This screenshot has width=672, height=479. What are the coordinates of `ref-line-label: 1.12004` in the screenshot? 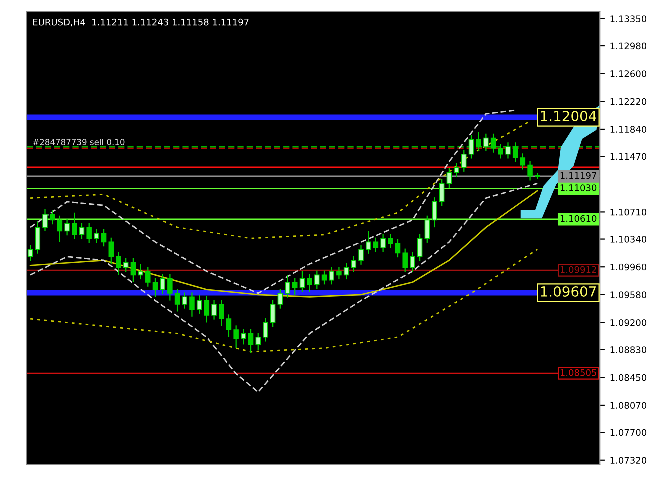 It's located at (568, 116).